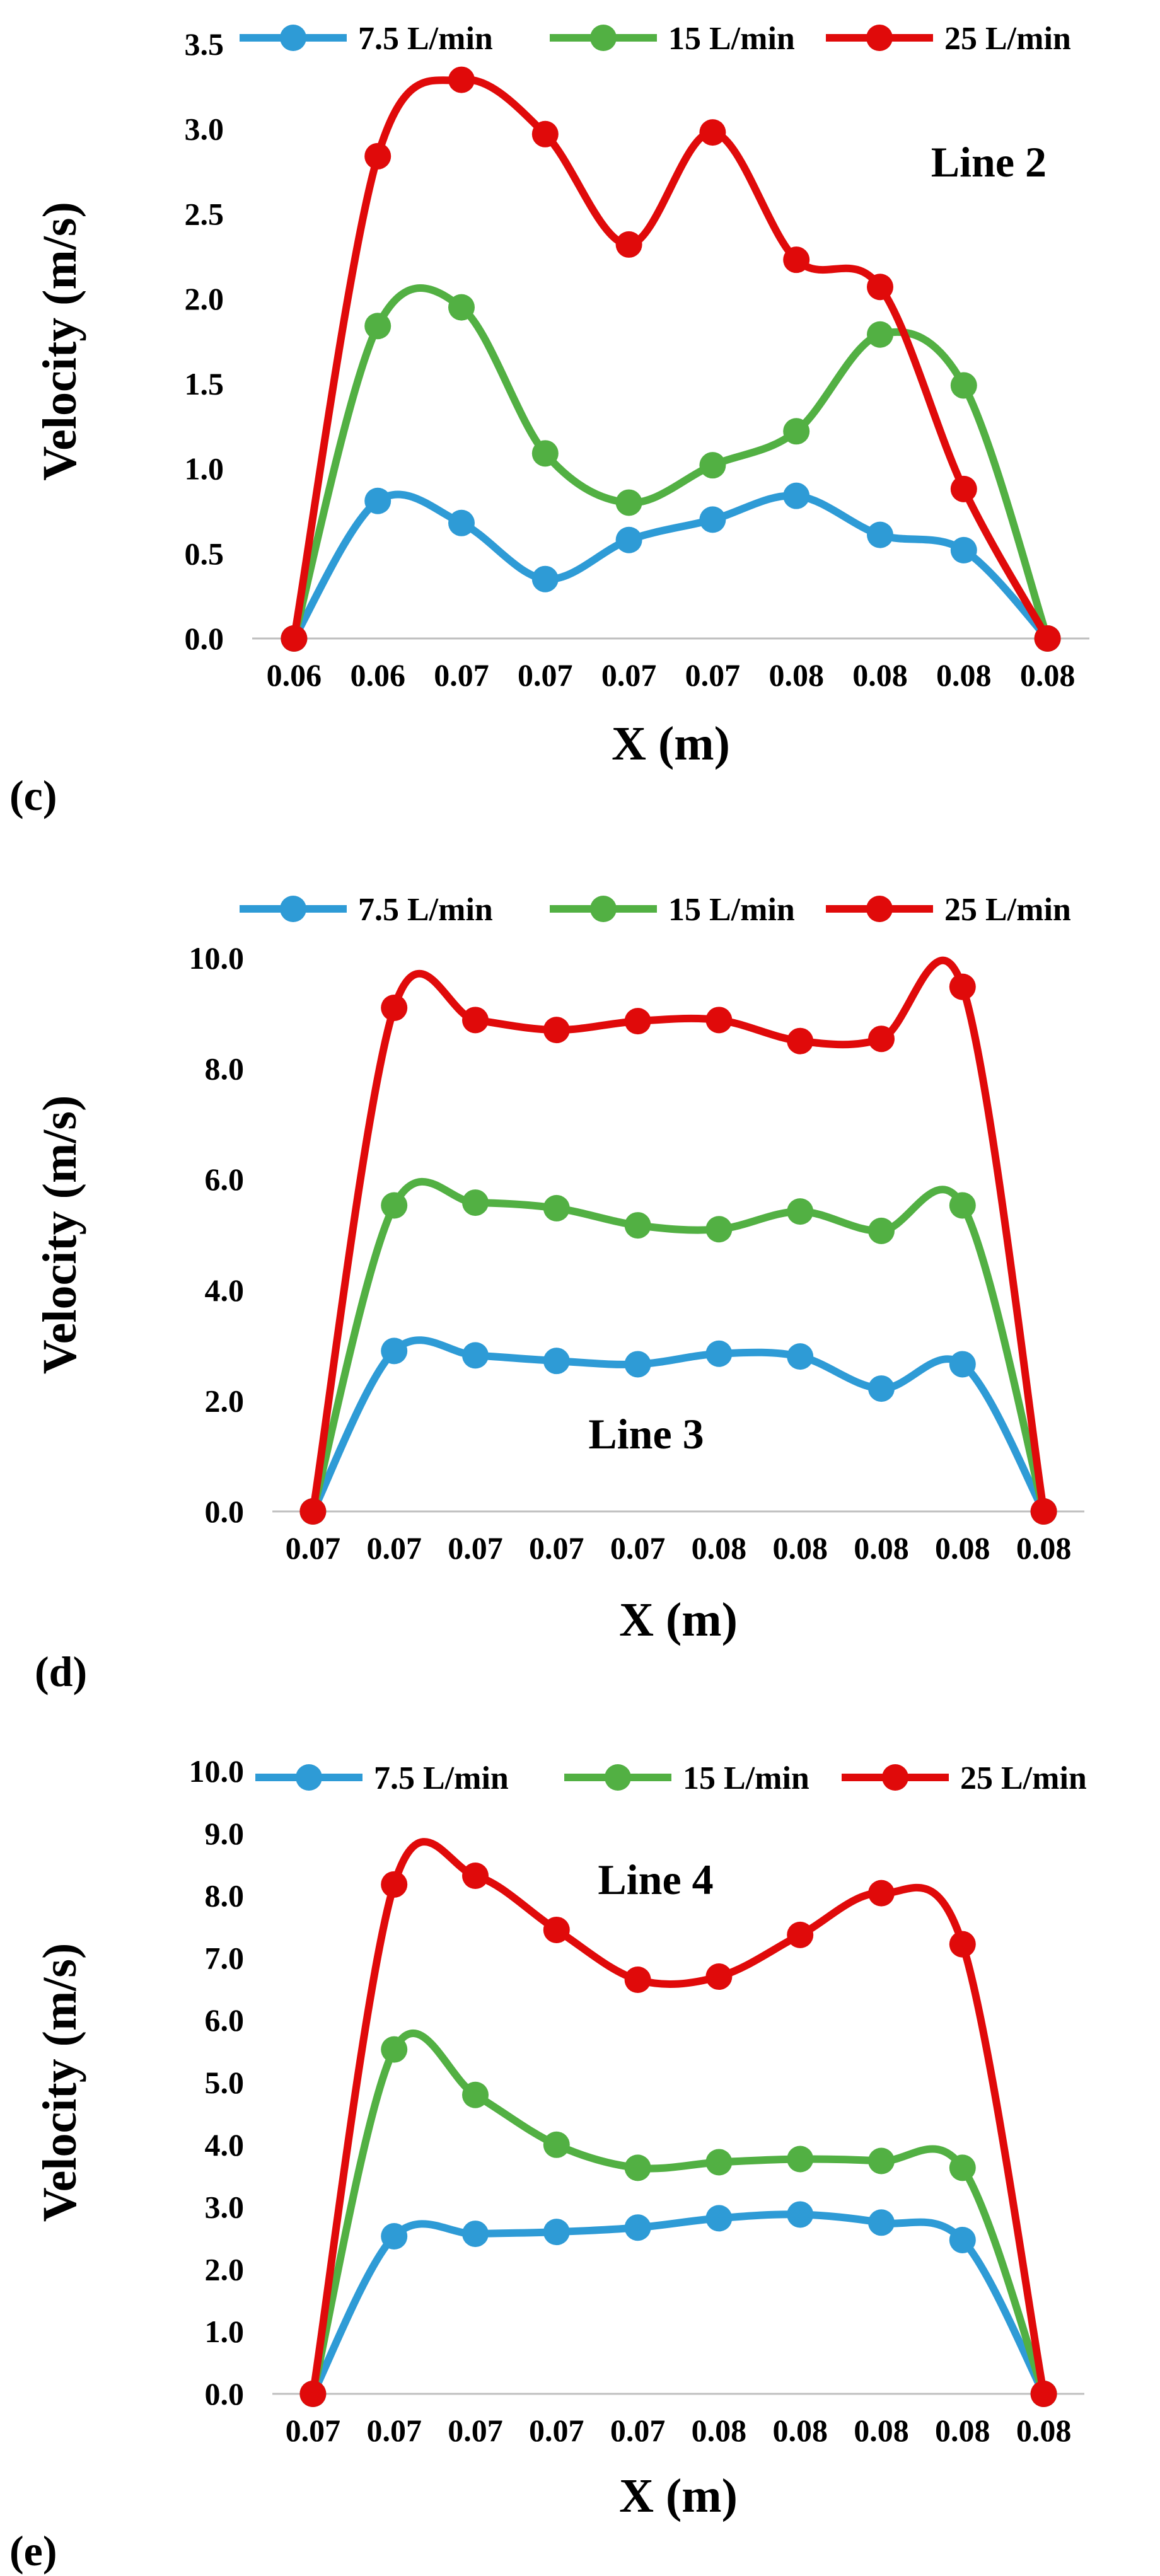 The width and height of the screenshot is (1160, 2576). Describe the element at coordinates (205, 213) in the screenshot. I see `y-tick-label: 2.5` at that location.